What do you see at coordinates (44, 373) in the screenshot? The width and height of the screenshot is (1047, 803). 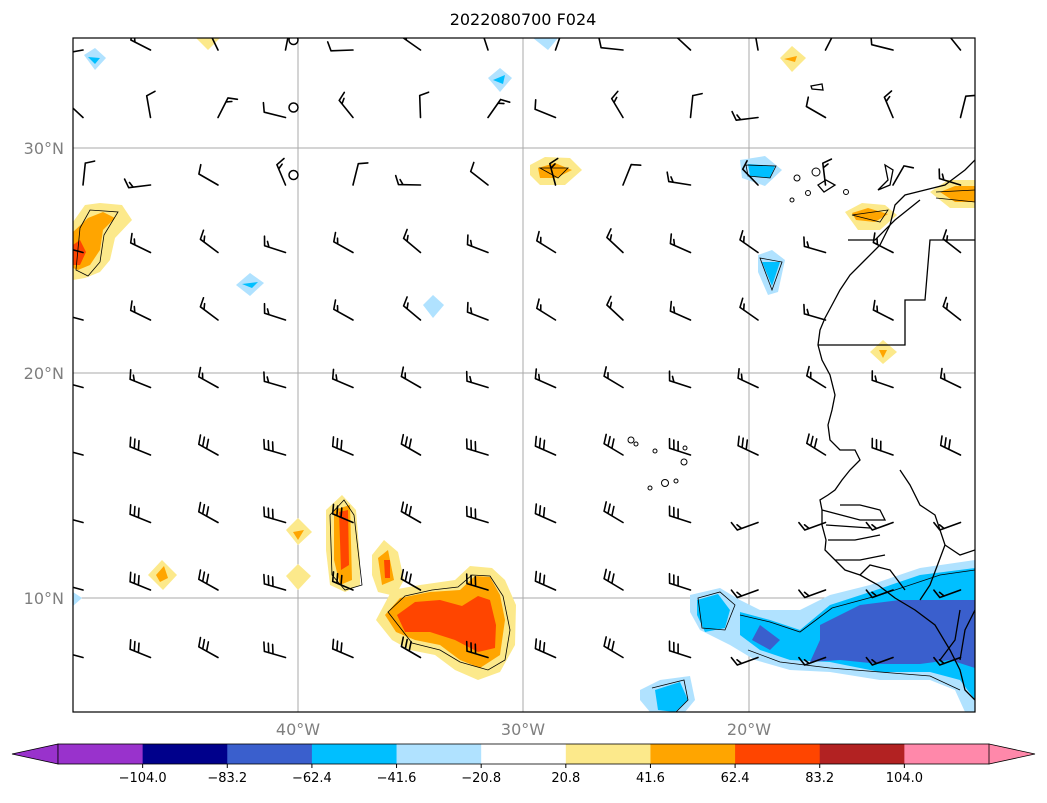 I see `lat-label-20n: 20°N` at bounding box center [44, 373].